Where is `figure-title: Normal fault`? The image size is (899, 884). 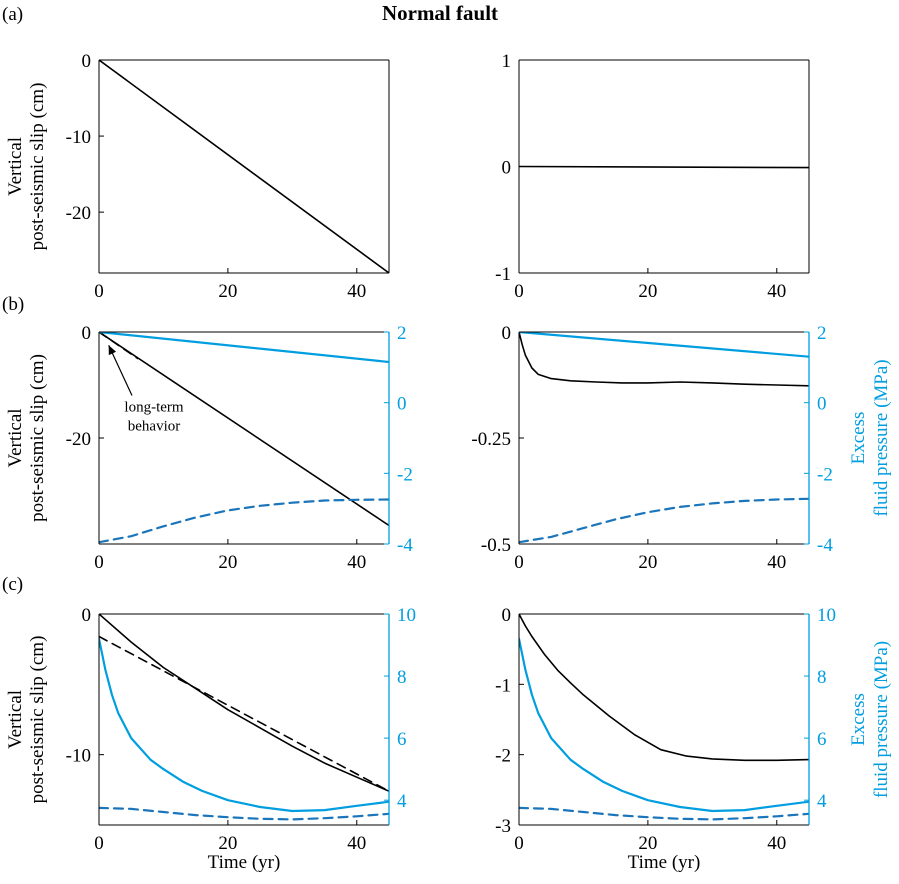
figure-title: Normal fault is located at coordinates (440, 13).